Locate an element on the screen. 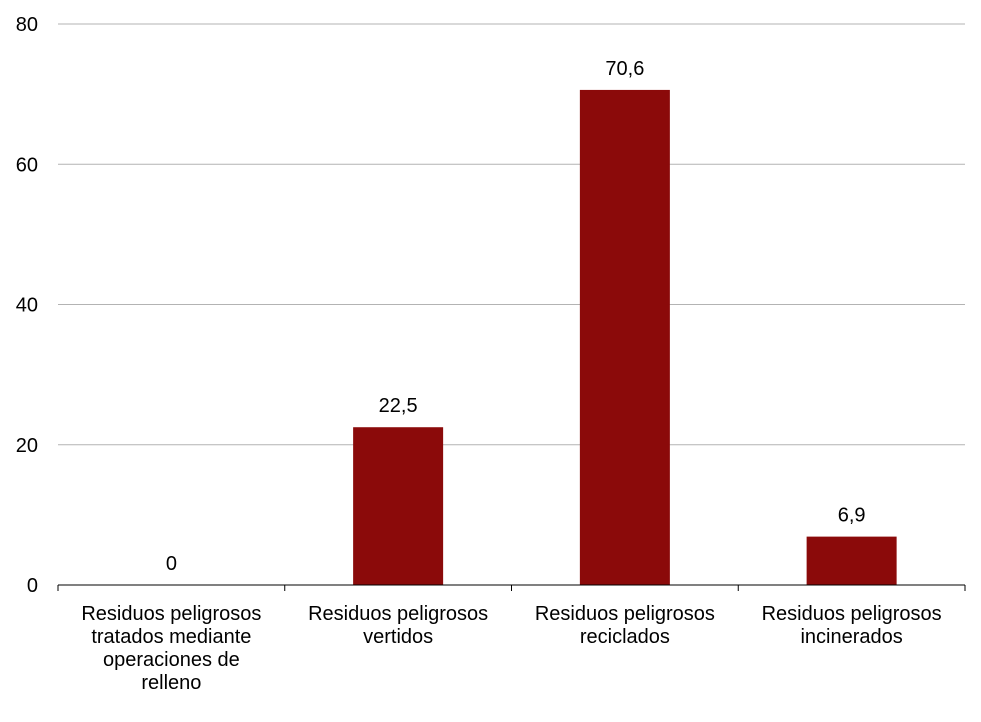  category-label: Residuos peligrosos incinerados is located at coordinates (852, 625).